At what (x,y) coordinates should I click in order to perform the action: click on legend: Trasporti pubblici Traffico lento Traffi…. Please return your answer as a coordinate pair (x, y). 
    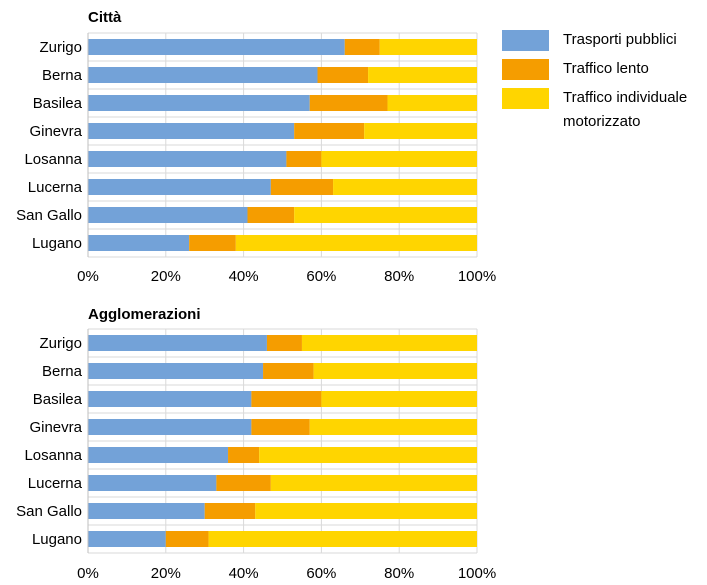
    Looking at the image, I should click on (604, 85).